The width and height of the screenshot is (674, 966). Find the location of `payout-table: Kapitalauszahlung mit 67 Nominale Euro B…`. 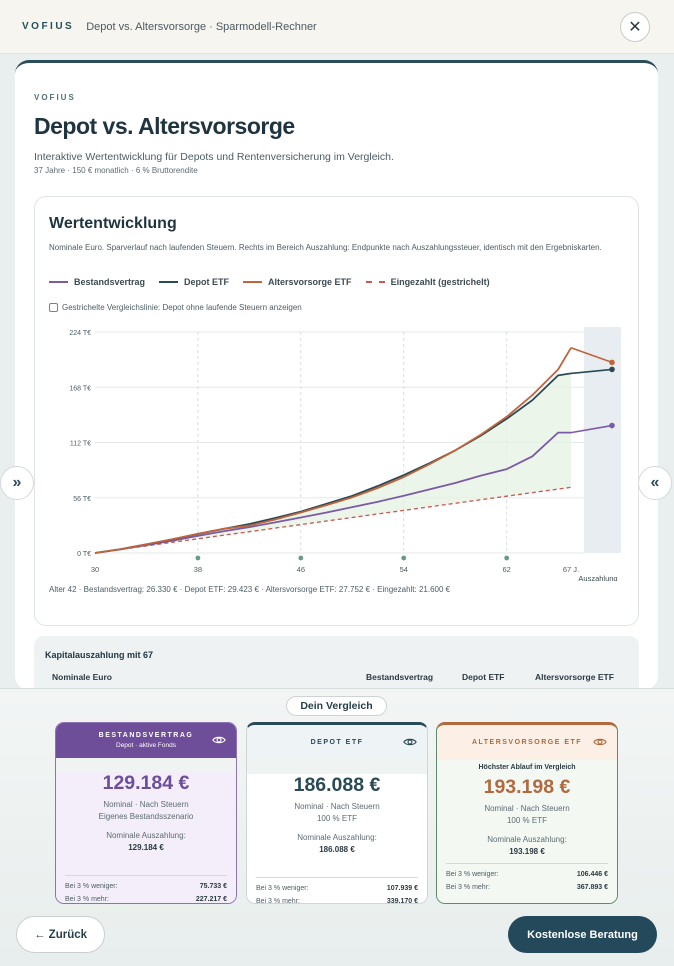

payout-table: Kapitalauszahlung mit 67 Nominale Euro B… is located at coordinates (336, 663).